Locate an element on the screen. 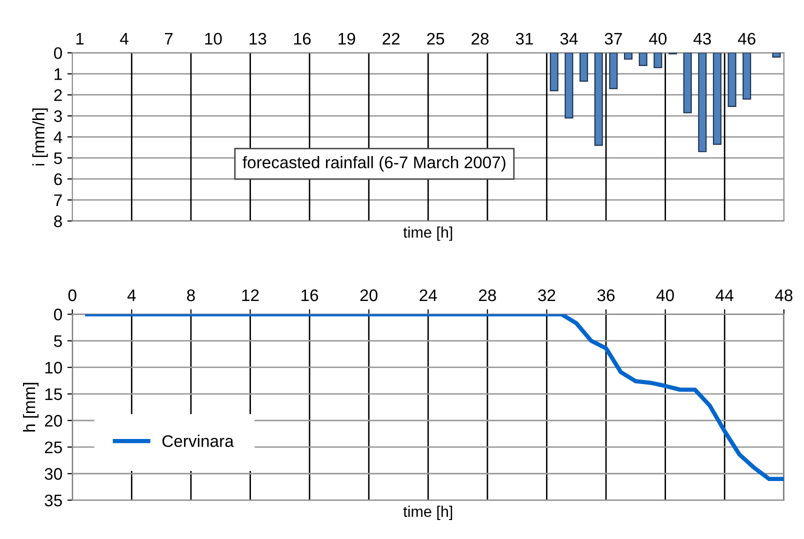  x-tick-label: 8 is located at coordinates (191, 295).